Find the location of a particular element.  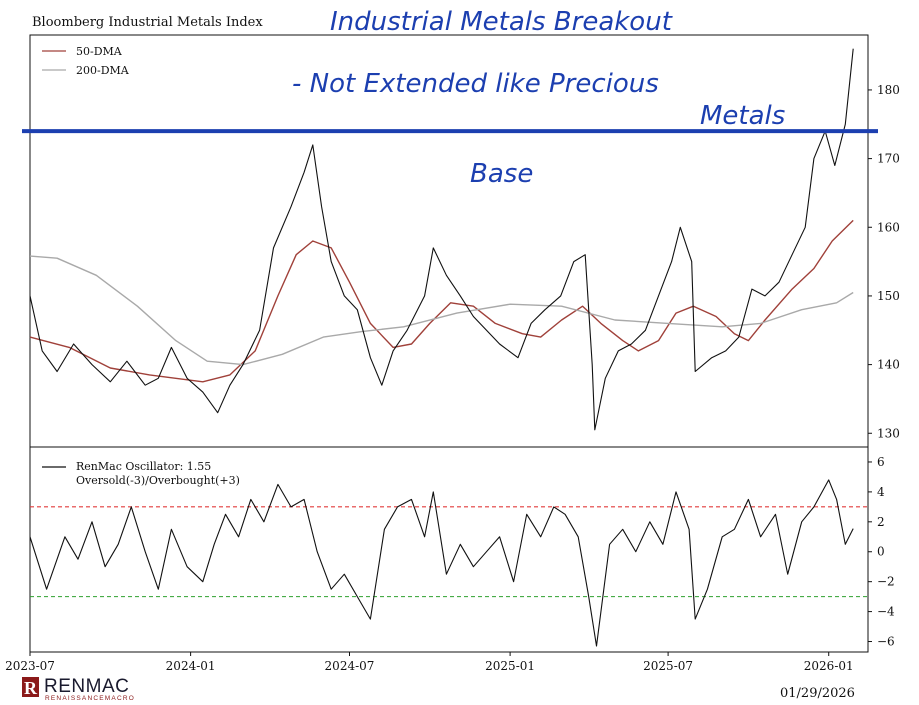

osc-y-tick-label: −2 is located at coordinates (886, 582).